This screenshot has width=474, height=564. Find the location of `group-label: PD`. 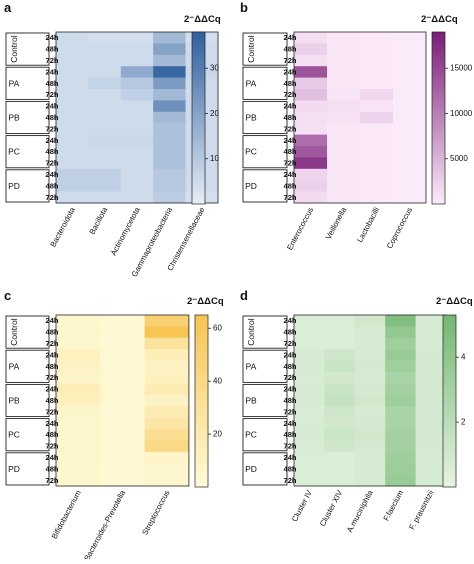

group-label: PD is located at coordinates (14, 469).